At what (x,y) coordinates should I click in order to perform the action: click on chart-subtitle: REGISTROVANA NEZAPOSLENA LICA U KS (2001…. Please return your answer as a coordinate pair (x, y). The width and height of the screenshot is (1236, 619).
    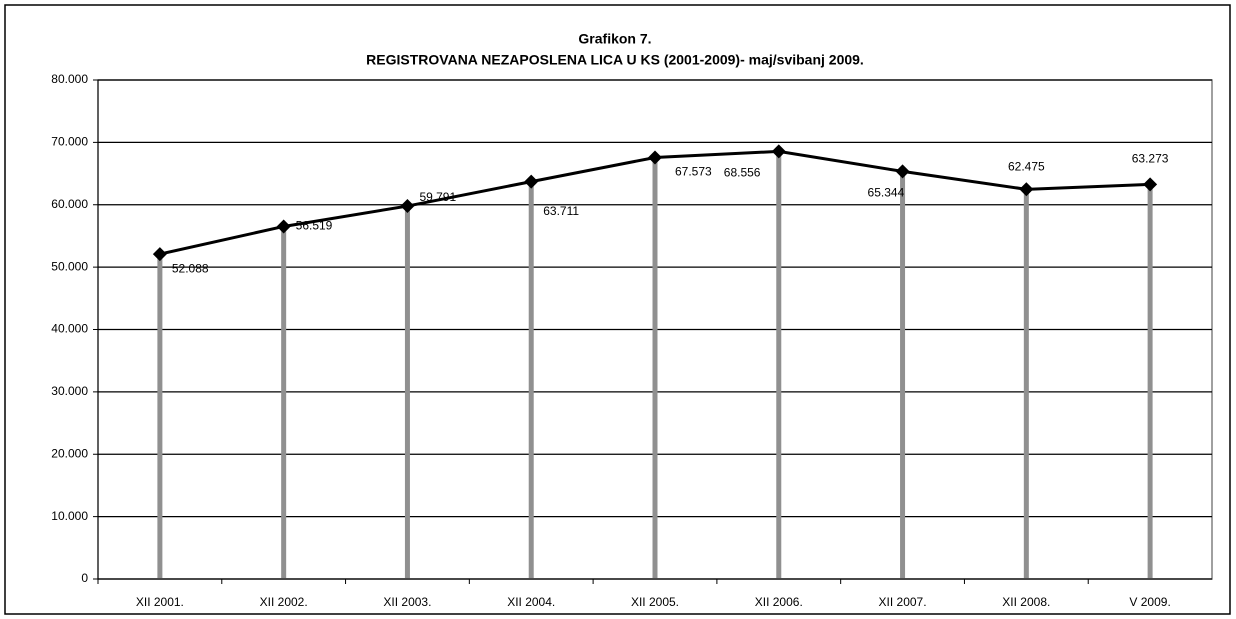
    Looking at the image, I should click on (615, 60).